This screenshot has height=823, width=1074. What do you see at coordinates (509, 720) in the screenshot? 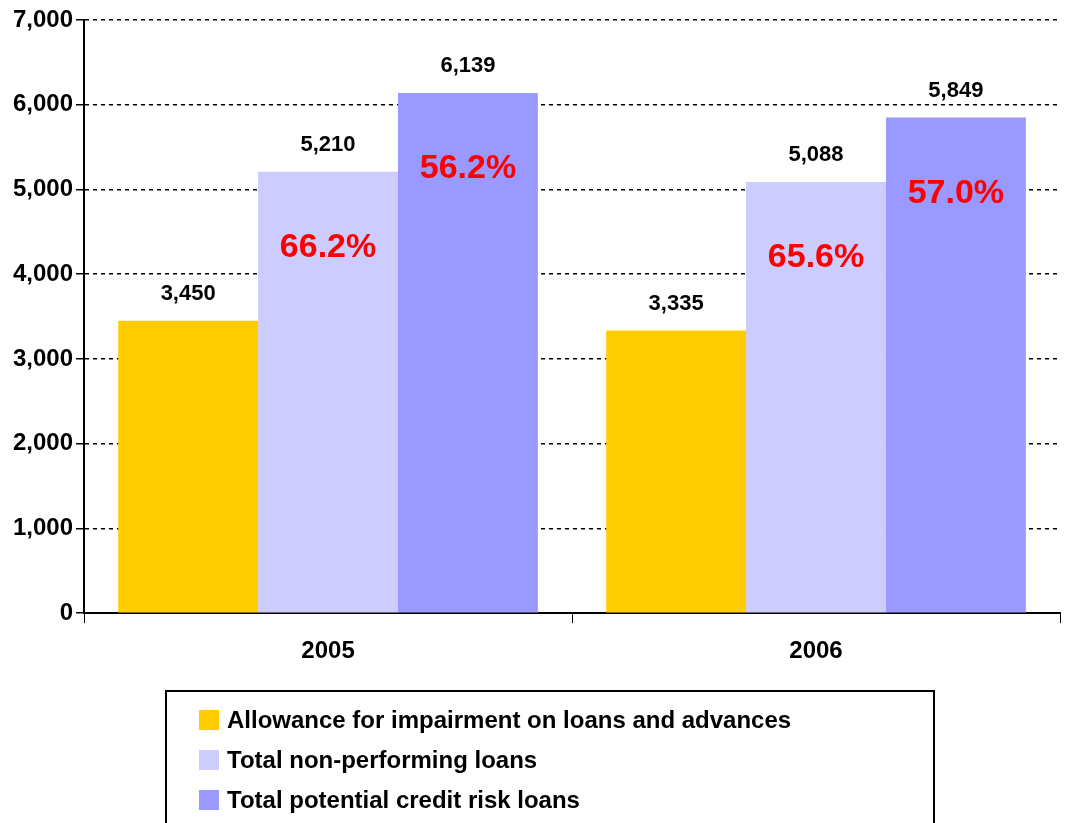
I see `legend-label: Allowance for impairment on loans and advances` at bounding box center [509, 720].